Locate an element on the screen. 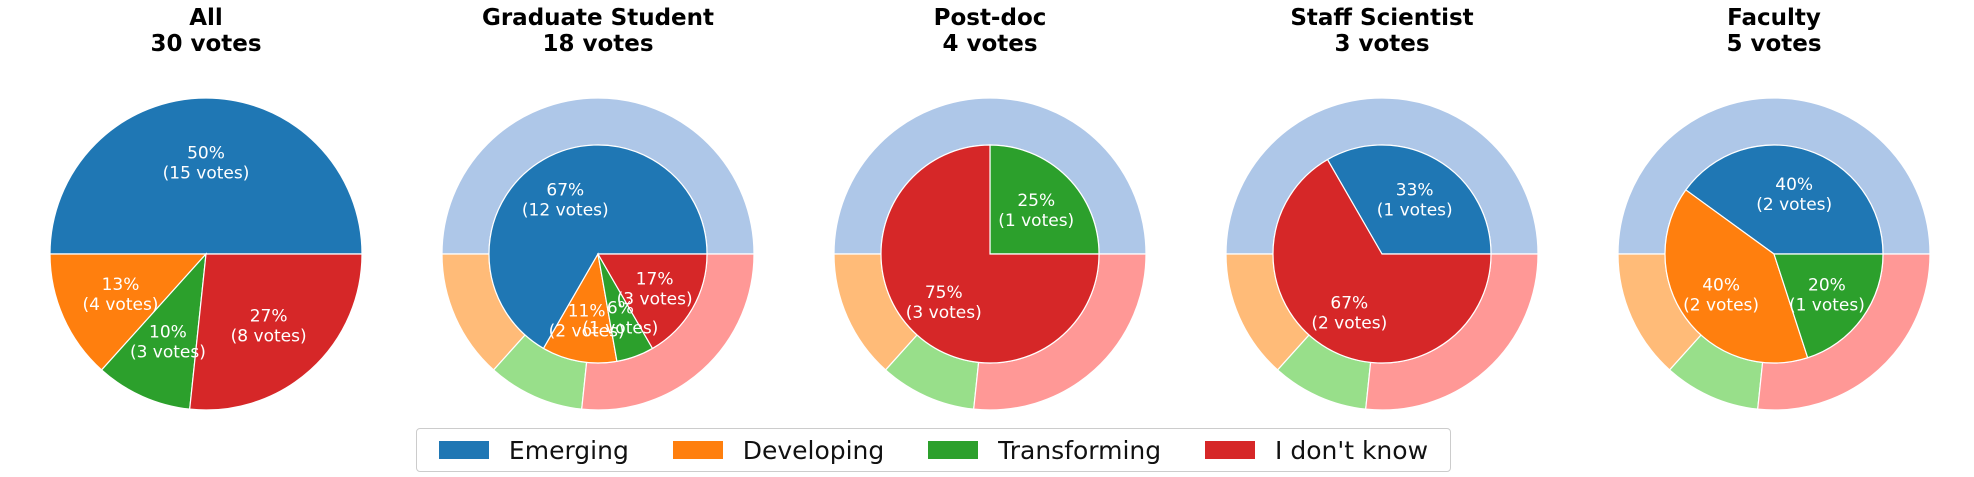 The width and height of the screenshot is (1974, 477). legend-item-transforming: Transforming is located at coordinates (1044, 450).